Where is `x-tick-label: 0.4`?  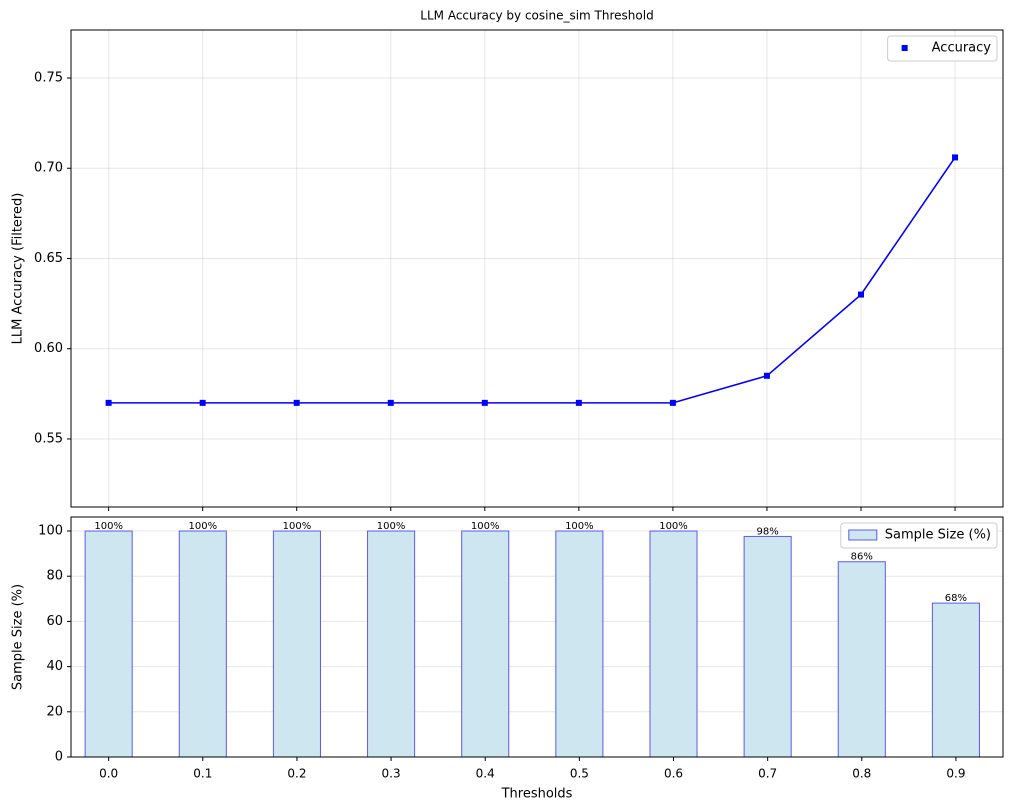
x-tick-label: 0.4 is located at coordinates (485, 774).